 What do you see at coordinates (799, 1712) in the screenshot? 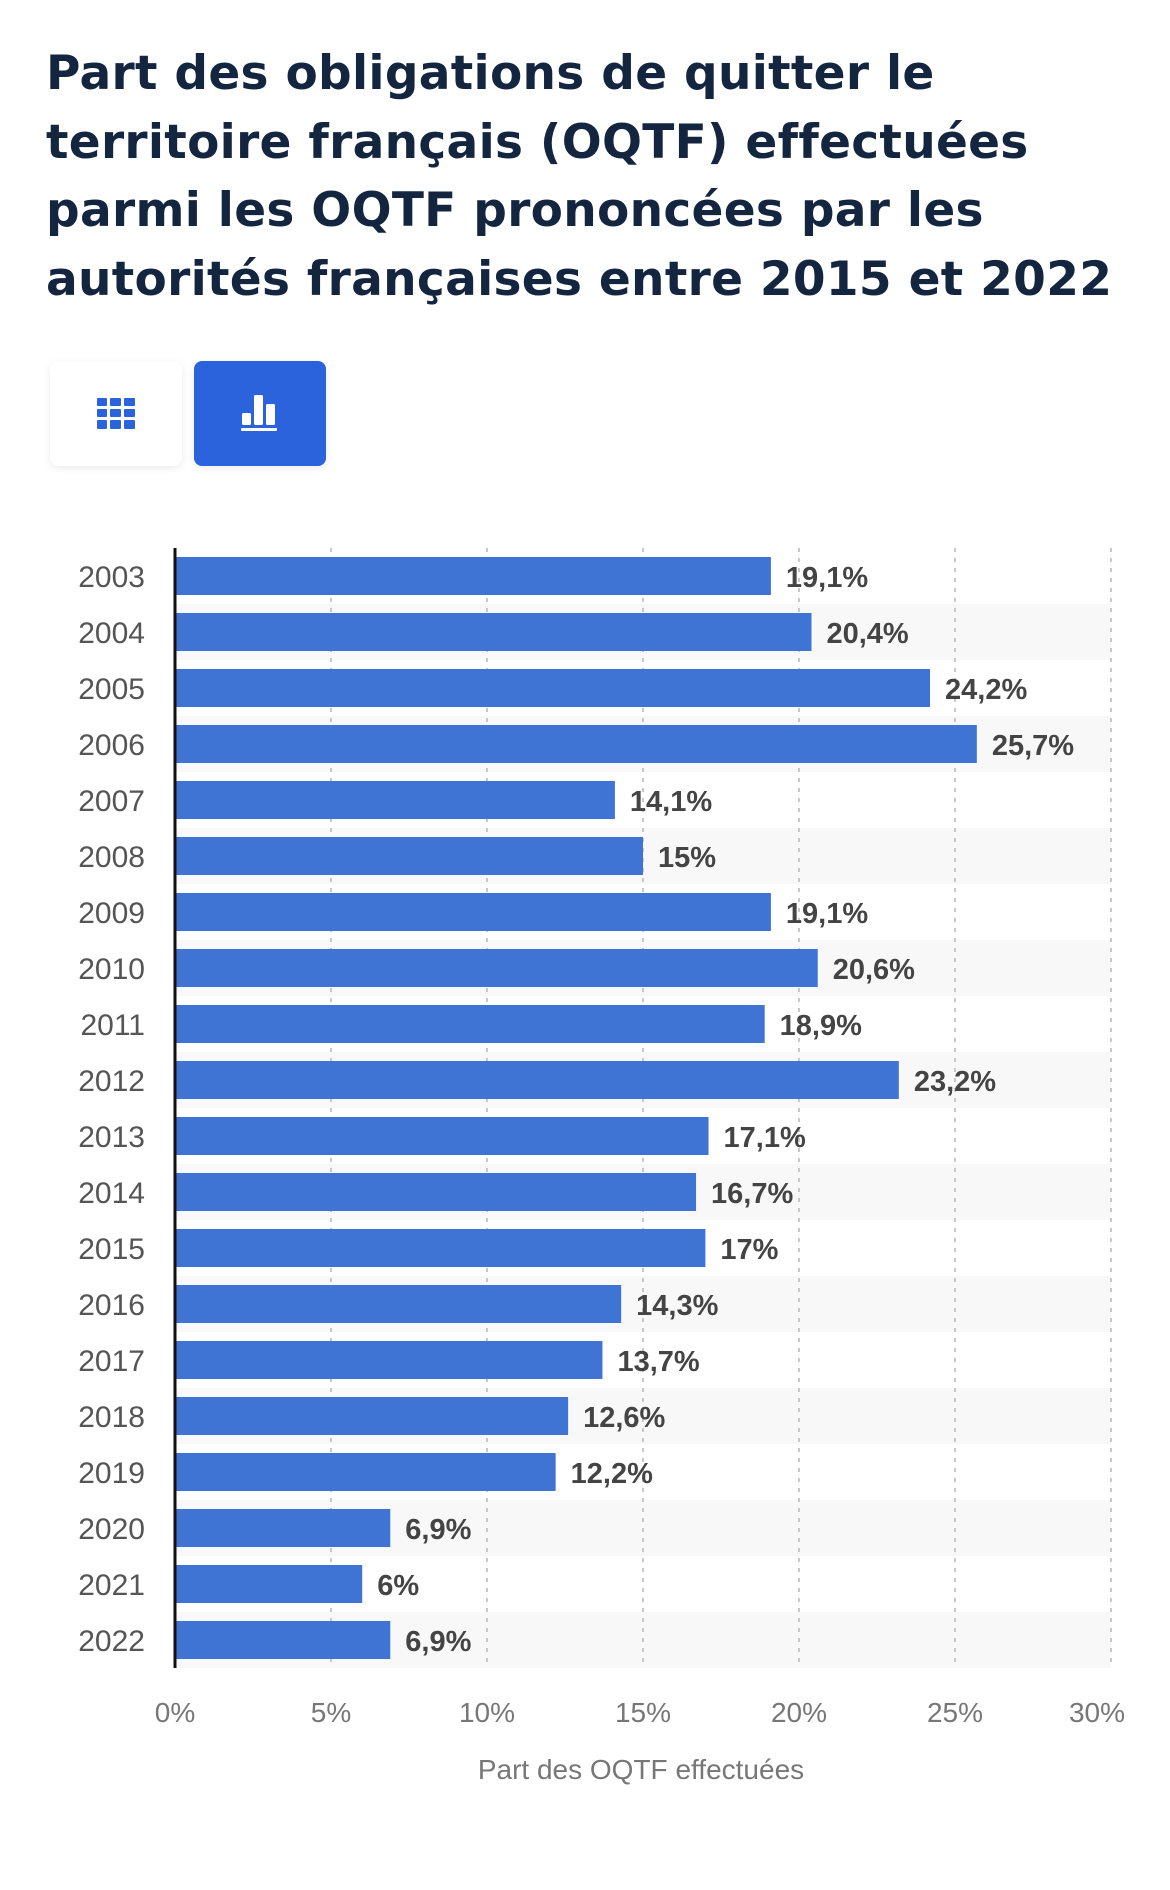
I see `x-tick-label: 20%` at bounding box center [799, 1712].